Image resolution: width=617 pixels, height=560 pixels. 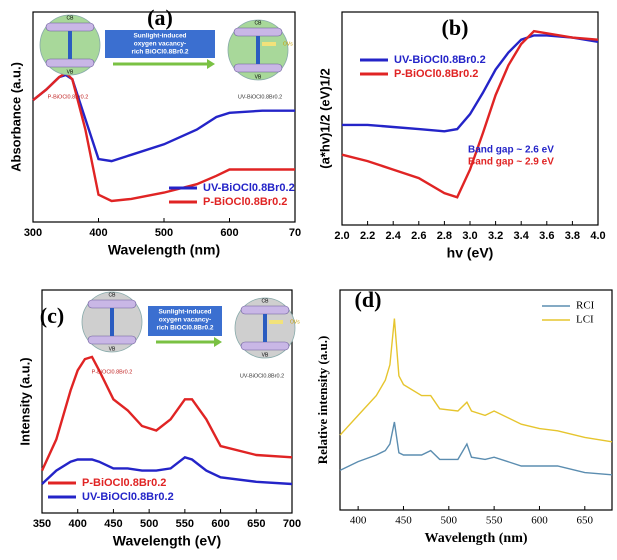 What do you see at coordinates (341, 236) in the screenshot?
I see `x-tick-label: 2.0` at bounding box center [341, 236].